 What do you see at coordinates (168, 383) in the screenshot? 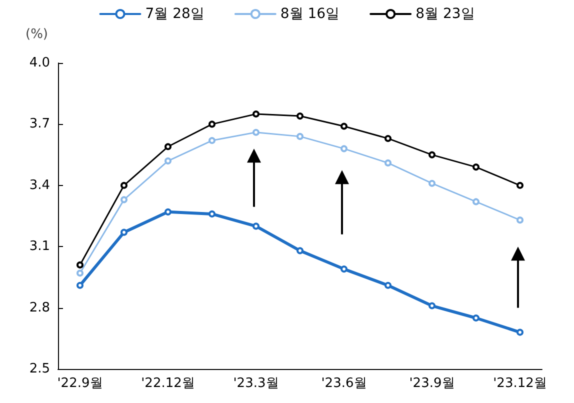
I see `x-tick-label: '22.12월` at bounding box center [168, 383].